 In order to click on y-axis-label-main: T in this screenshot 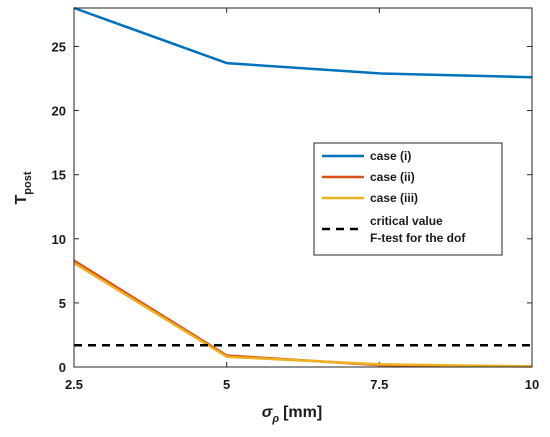, I will do `click(21, 200)`.